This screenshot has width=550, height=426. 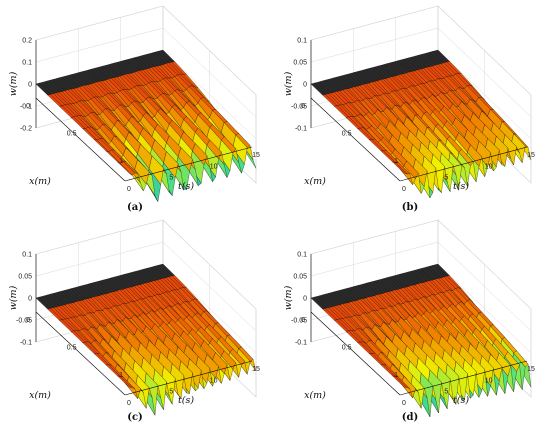 I want to click on z-tick-label: 0.2, so click(x=27, y=41).